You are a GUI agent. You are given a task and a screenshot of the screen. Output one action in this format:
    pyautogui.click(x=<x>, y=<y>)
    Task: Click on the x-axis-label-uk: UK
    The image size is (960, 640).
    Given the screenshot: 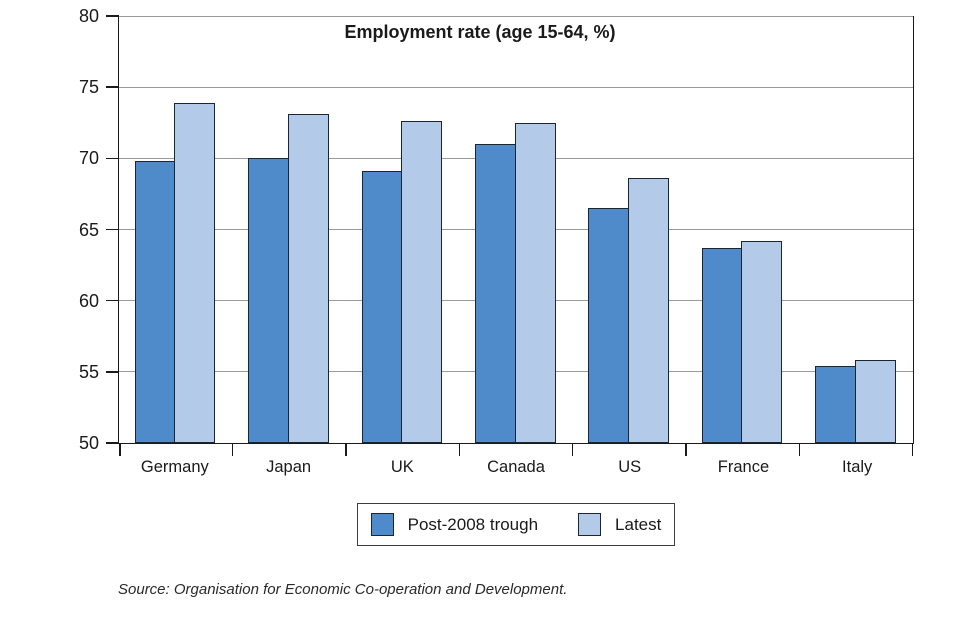 What is the action you would take?
    pyautogui.click(x=402, y=467)
    